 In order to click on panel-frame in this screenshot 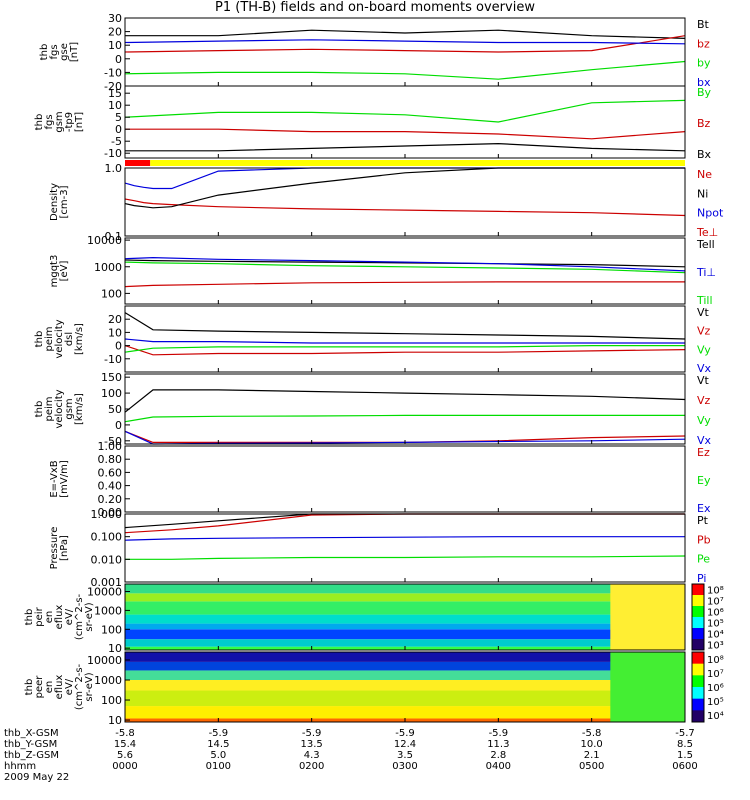, I will do `click(405, 52)`.